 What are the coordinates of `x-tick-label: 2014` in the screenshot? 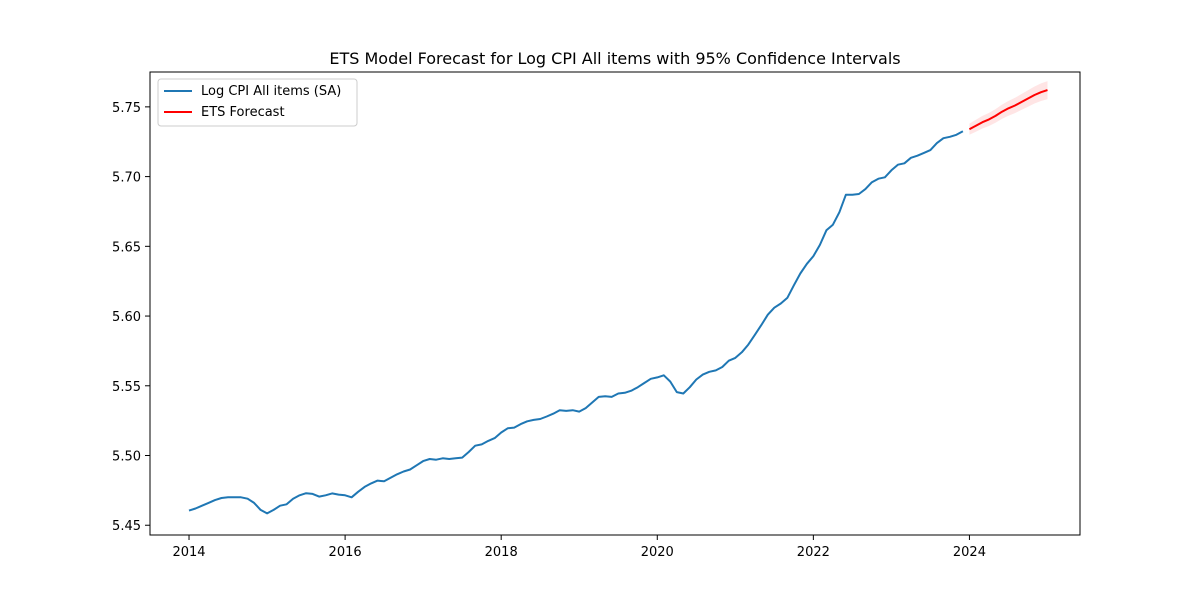 It's located at (188, 552).